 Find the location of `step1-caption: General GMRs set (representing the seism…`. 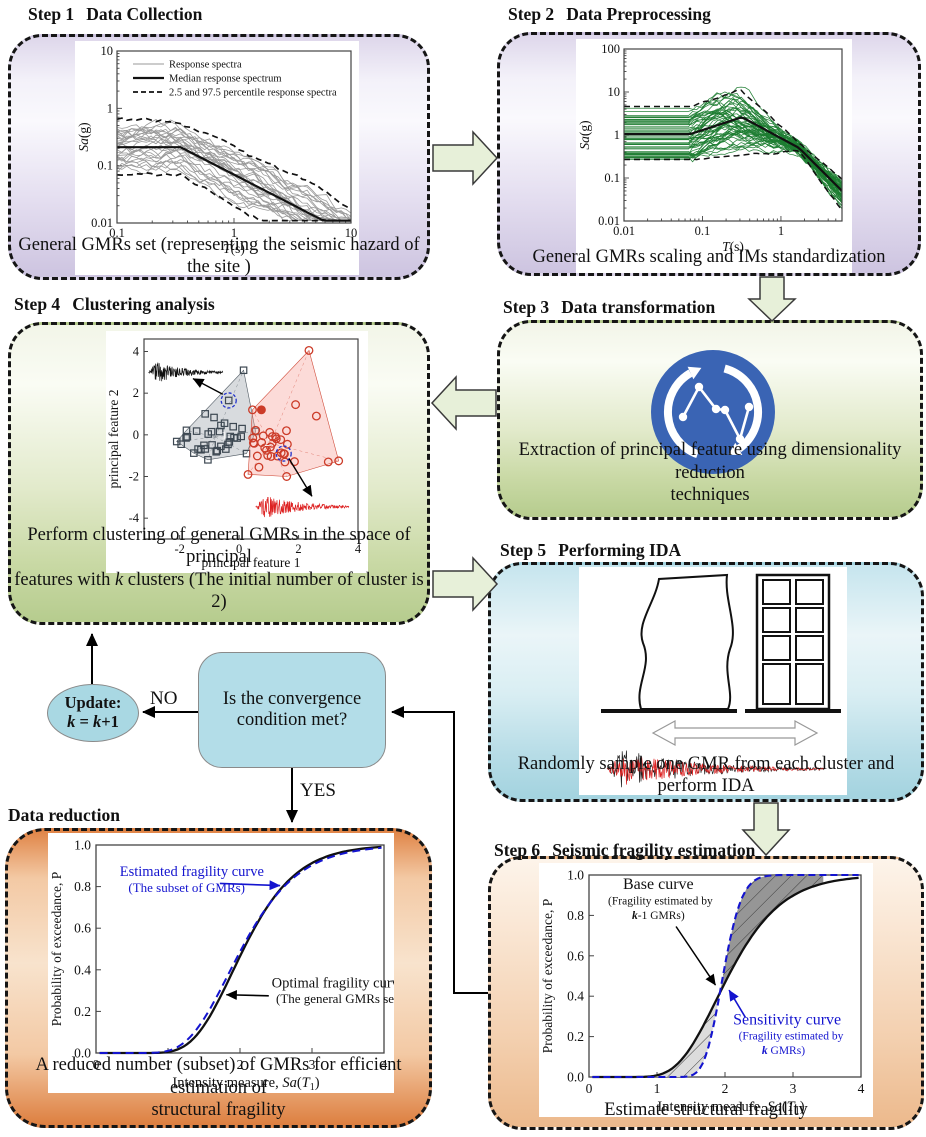

step1-caption: General GMRs set (representing the seism… is located at coordinates (219, 256).